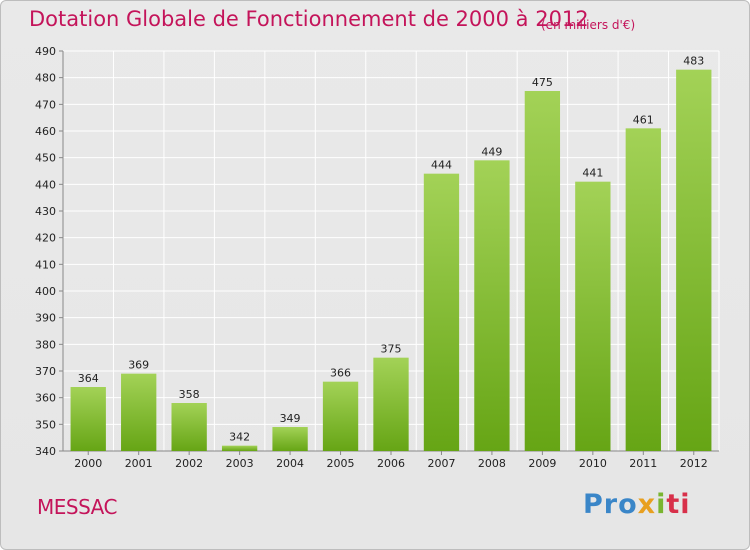 The width and height of the screenshot is (750, 550). I want to click on logo-part-1: Pro, so click(610, 504).